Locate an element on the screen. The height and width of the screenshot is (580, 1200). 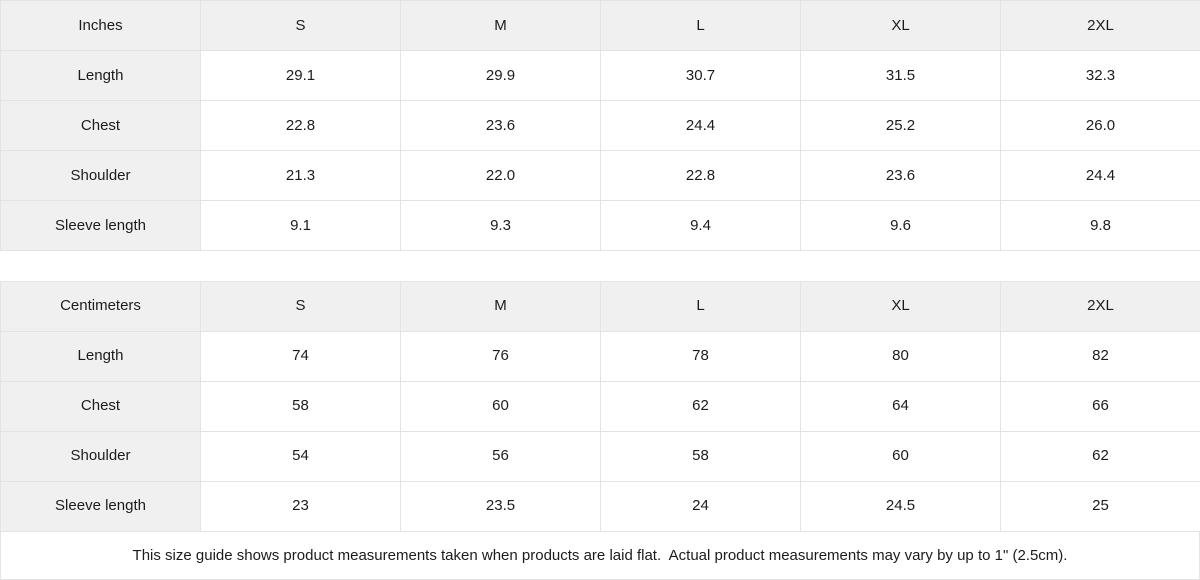
cell-length-xl: 31.5 is located at coordinates (900, 75).